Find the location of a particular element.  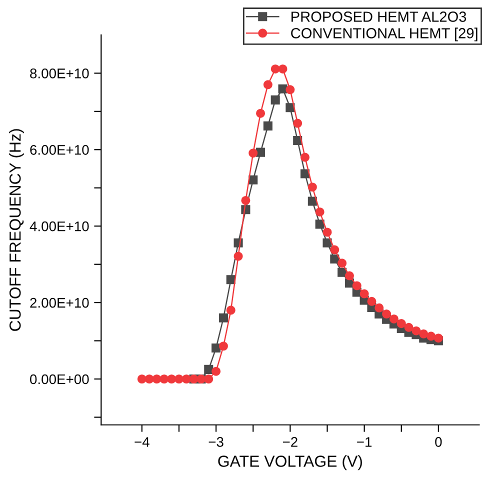

y-tick-label: 8.00E+10 is located at coordinates (59, 73).